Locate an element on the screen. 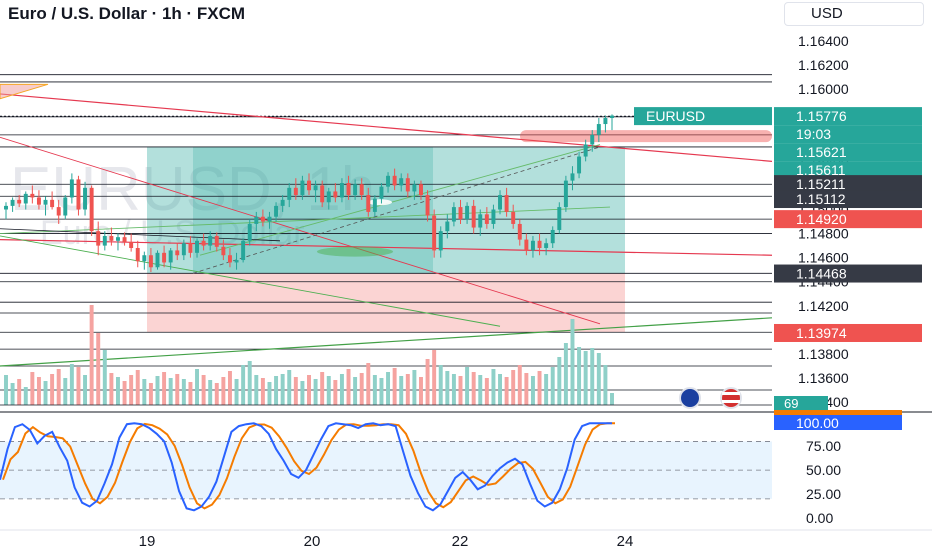 Image resolution: width=932 pixels, height=550 pixels. position-entry-line is located at coordinates (396, 210).